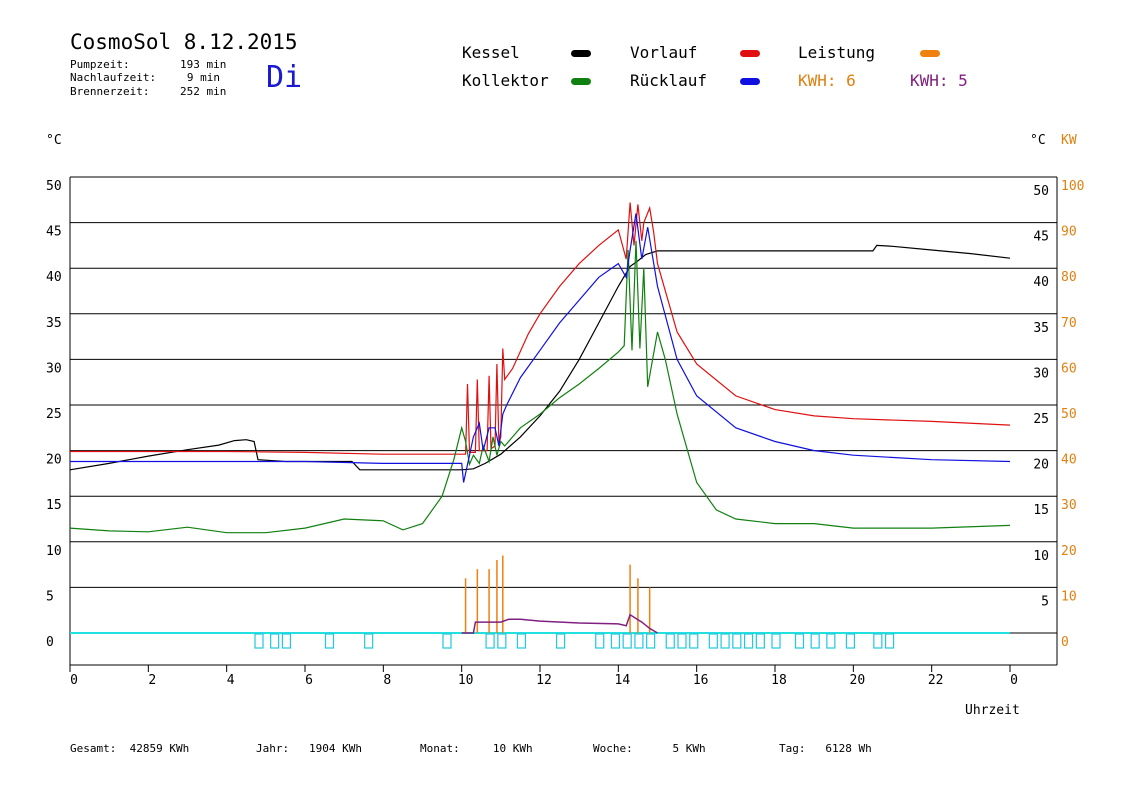 This screenshot has width=1148, height=812. What do you see at coordinates (54, 323) in the screenshot?
I see `y-tick-label-left: 35` at bounding box center [54, 323].